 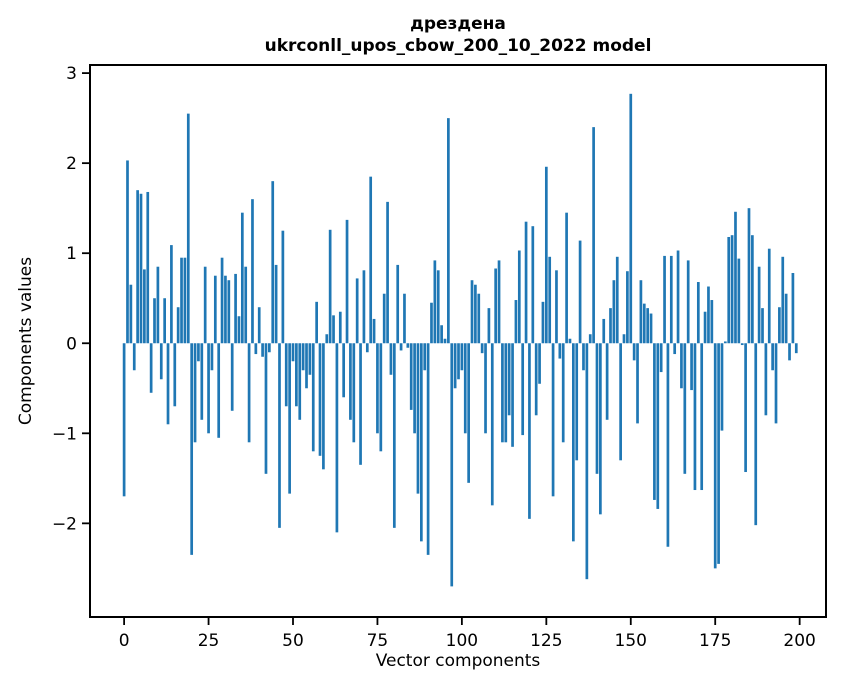 I want to click on x-ticks-group: 0 25 50 75 100 125 150 175 200, so click(x=467, y=634).